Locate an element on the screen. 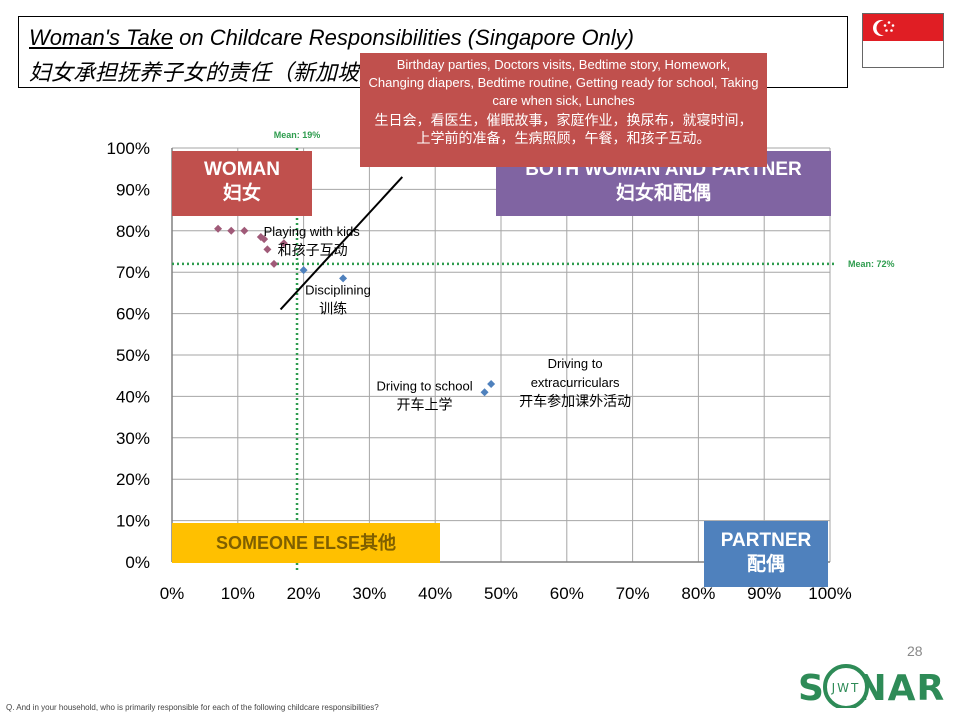 The height and width of the screenshot is (720, 960). quadrant-partner-cn: 配偶 is located at coordinates (765, 564).